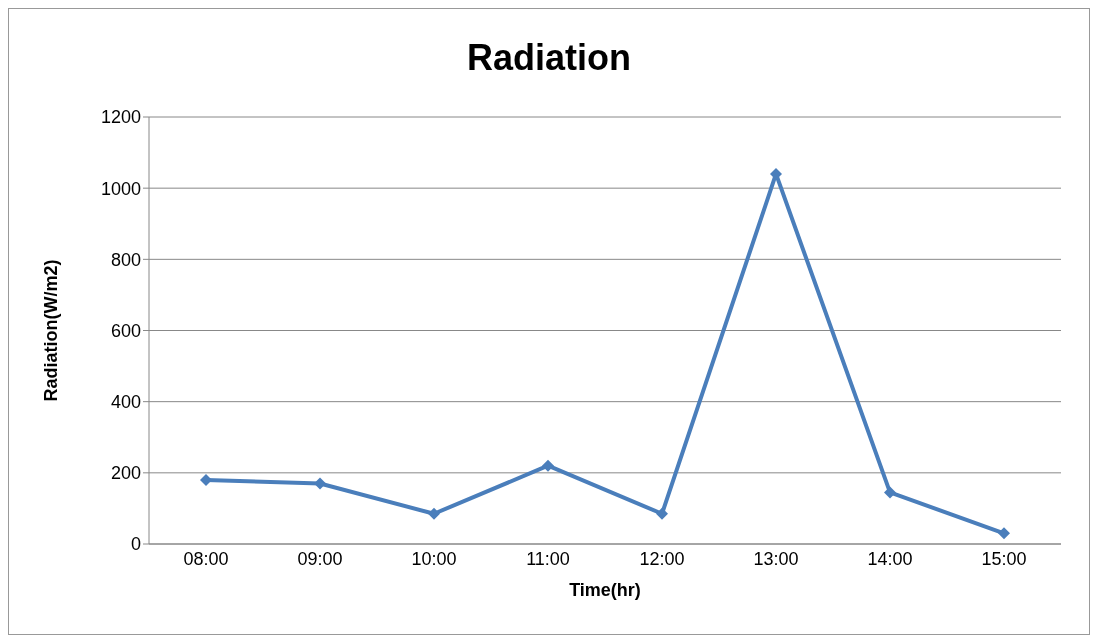 This screenshot has height=642, width=1099. I want to click on chart-title: Radiation, so click(549, 58).